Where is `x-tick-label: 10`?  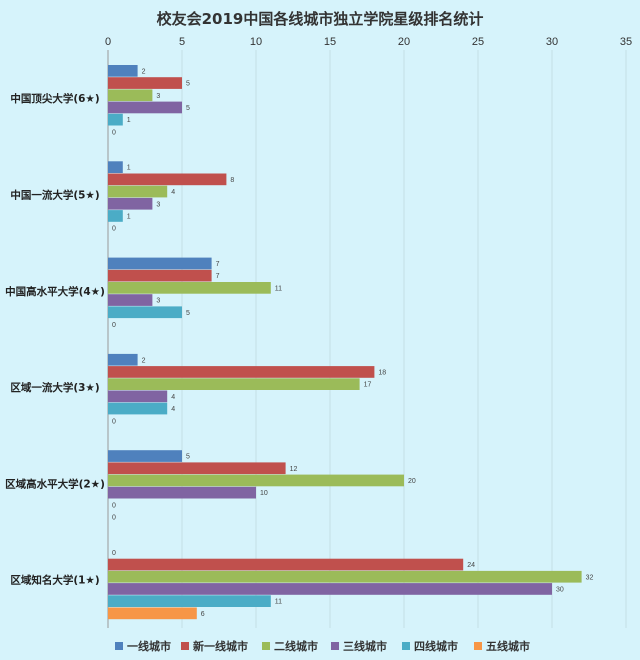
x-tick-label: 10 is located at coordinates (256, 42).